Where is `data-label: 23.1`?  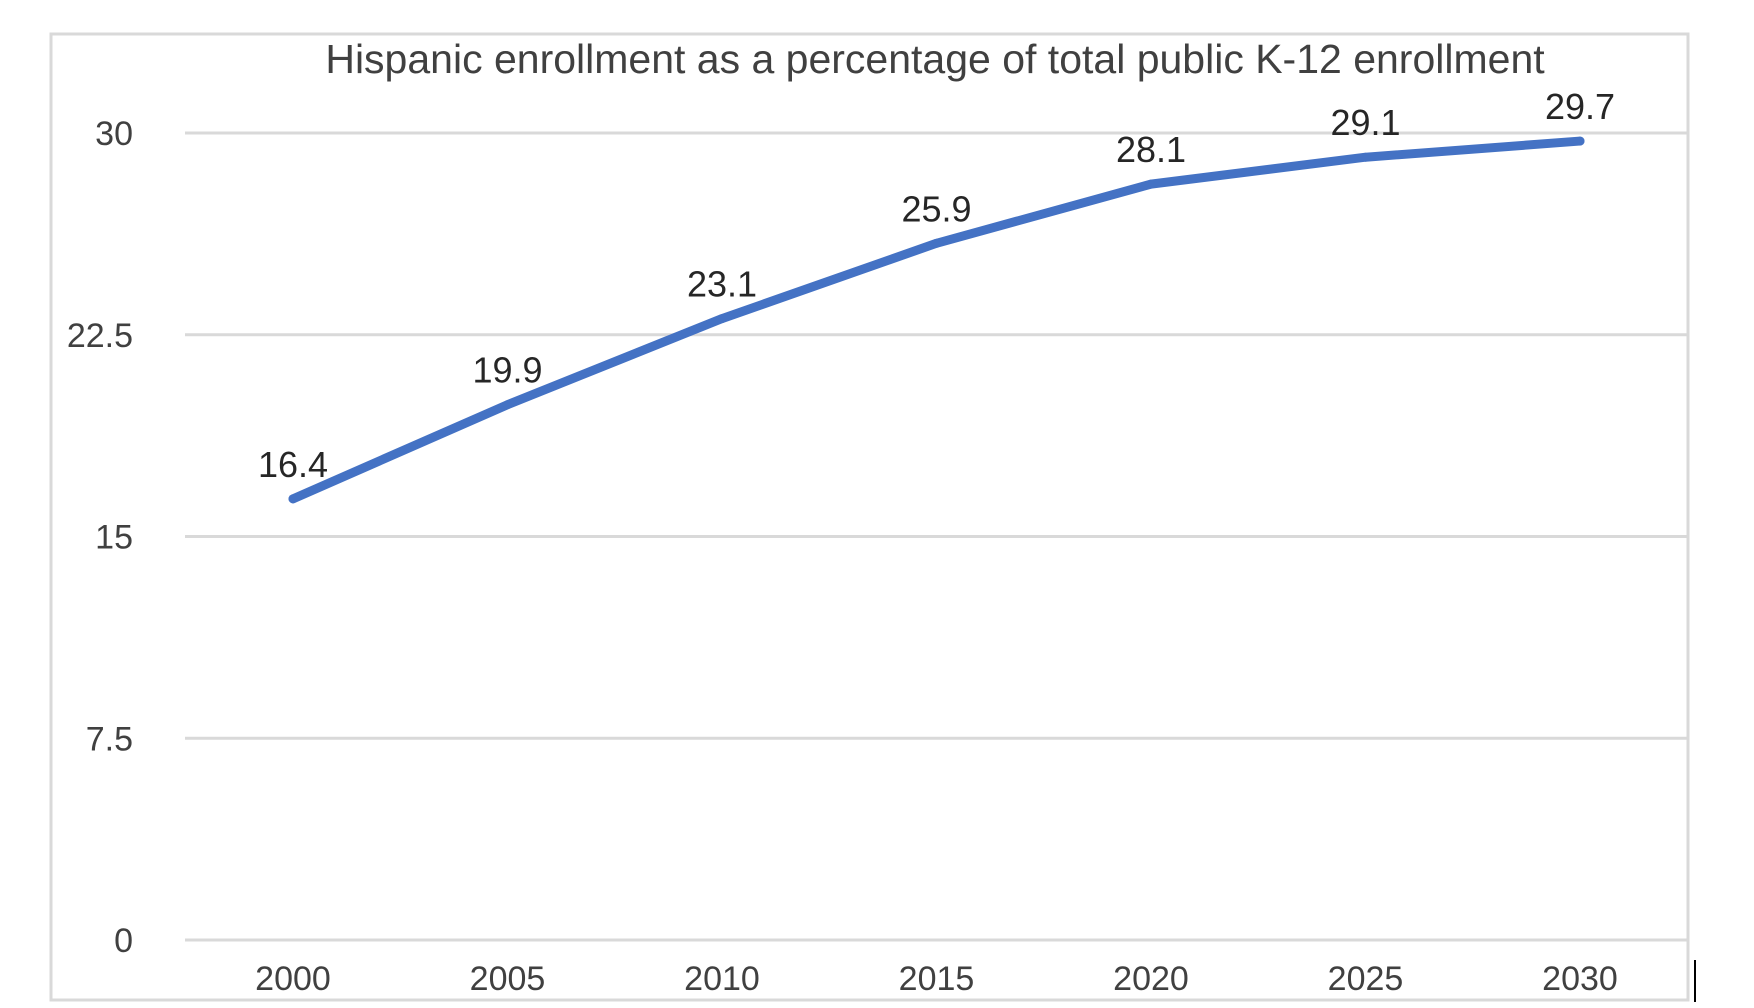
data-label: 23.1 is located at coordinates (722, 284).